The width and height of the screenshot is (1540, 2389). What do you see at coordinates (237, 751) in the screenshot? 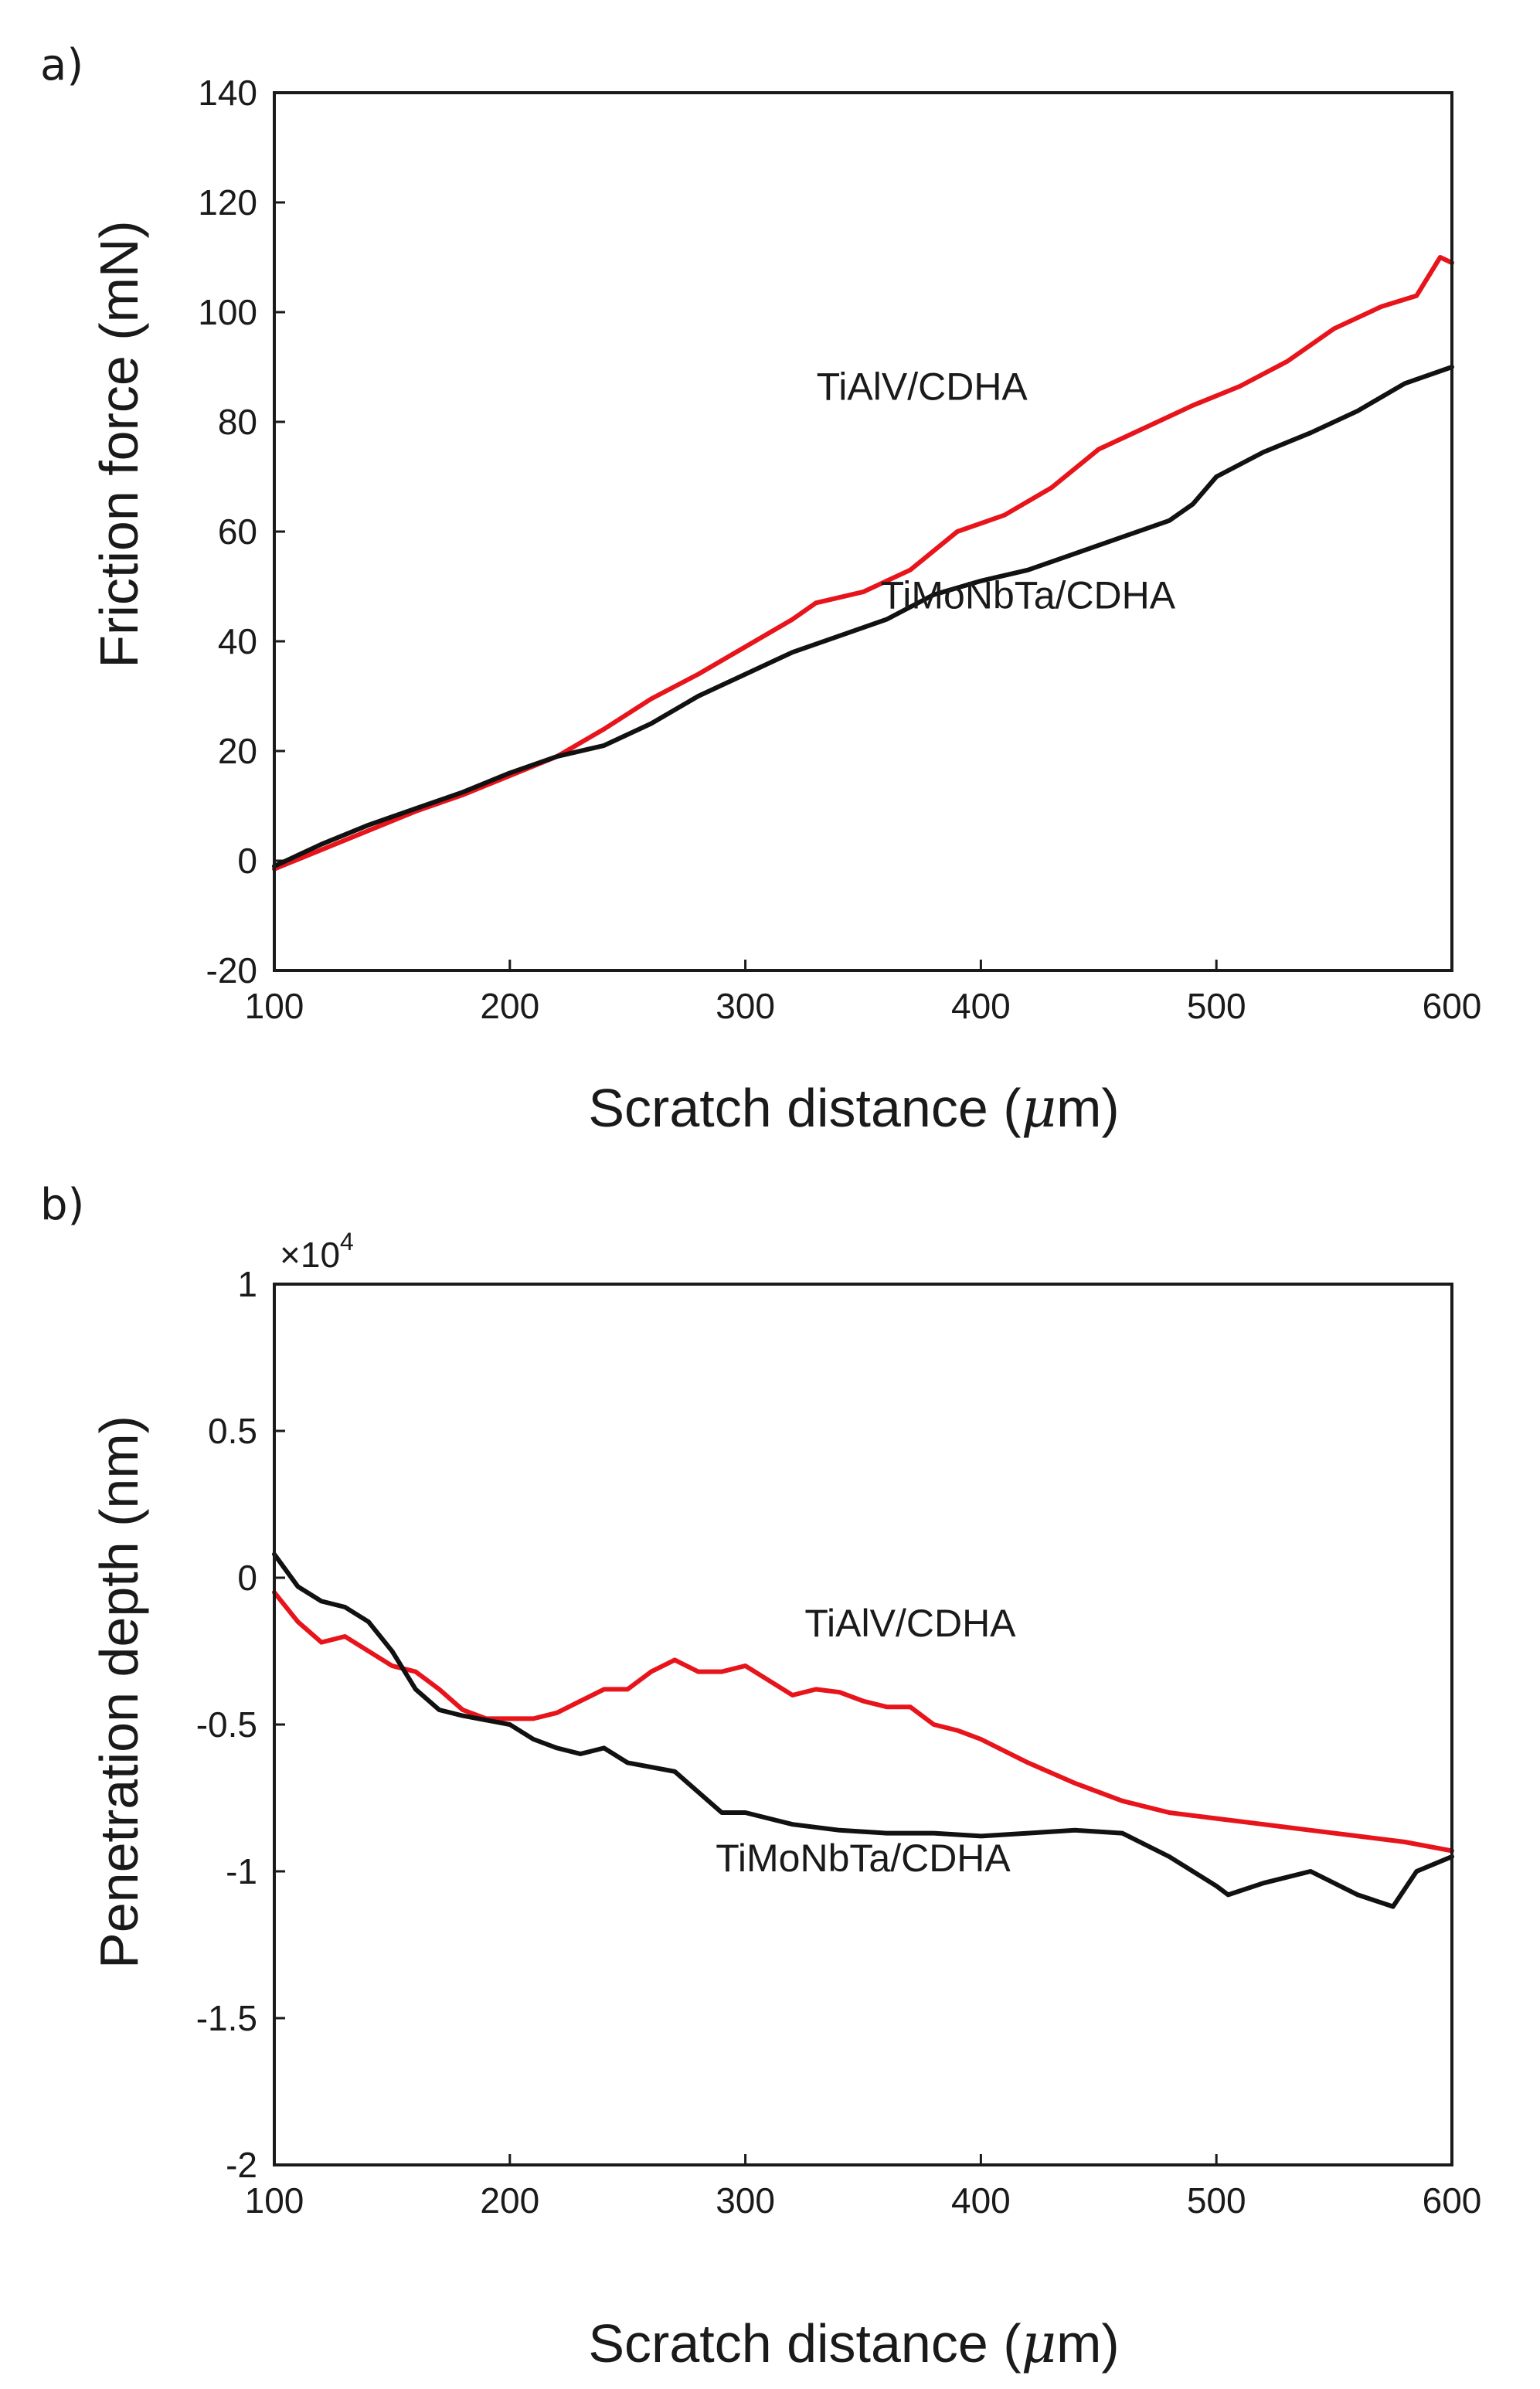
I see `panel-a-y-tick-label: 20` at bounding box center [237, 751].